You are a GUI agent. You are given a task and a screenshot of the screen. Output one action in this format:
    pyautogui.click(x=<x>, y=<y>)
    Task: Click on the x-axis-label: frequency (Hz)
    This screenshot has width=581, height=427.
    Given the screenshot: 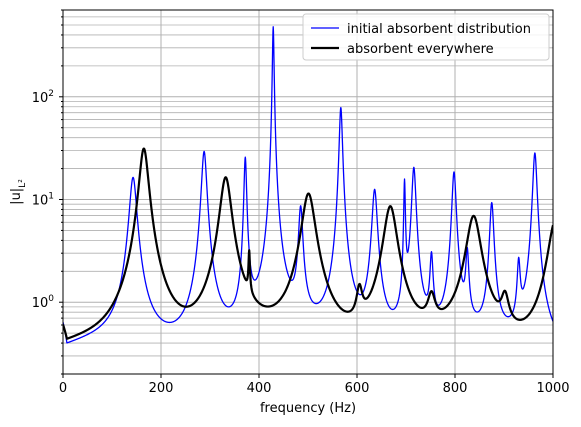 What is the action you would take?
    pyautogui.click(x=308, y=408)
    